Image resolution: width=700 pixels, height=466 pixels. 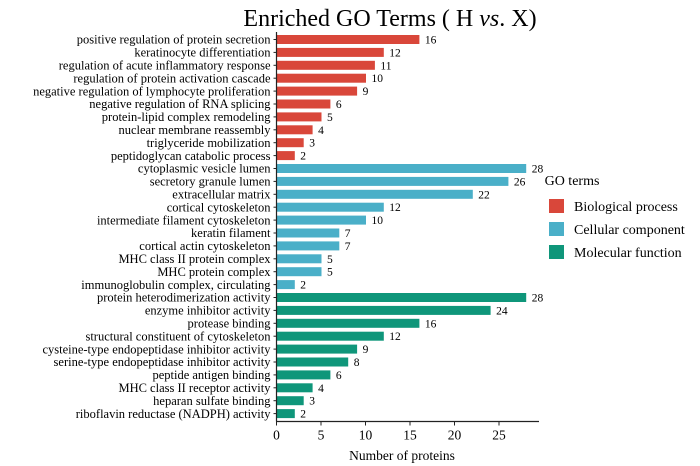 I want to click on category-label: secretory granule lumen, so click(x=211, y=182).